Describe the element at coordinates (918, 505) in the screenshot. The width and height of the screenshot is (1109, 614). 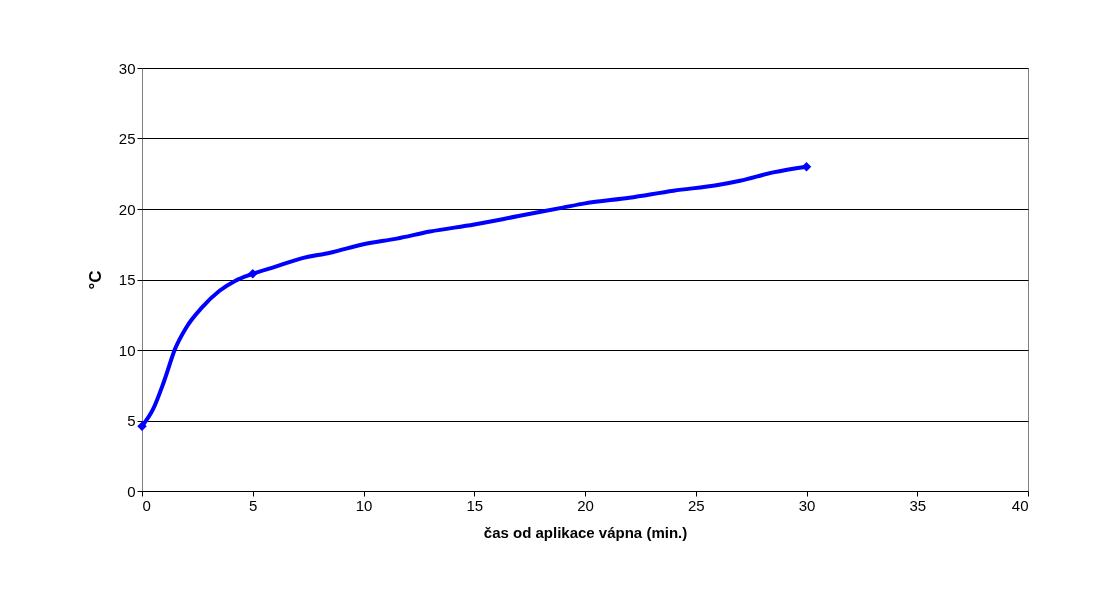
I see `x-tick-label: 35` at that location.